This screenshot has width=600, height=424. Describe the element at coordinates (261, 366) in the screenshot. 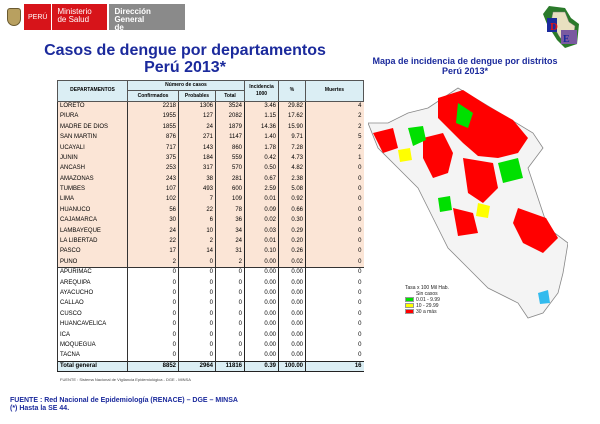

I see `table-cell: 0.39` at that location.